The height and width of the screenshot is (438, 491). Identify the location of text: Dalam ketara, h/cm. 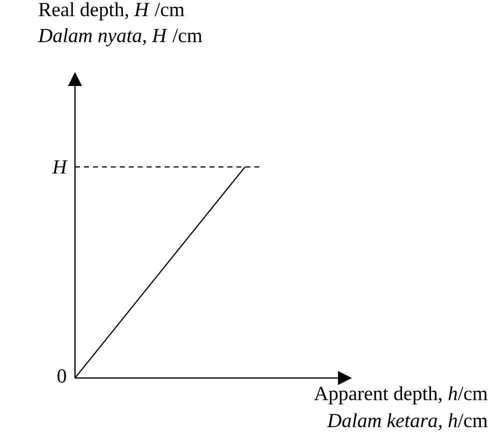
(407, 421).